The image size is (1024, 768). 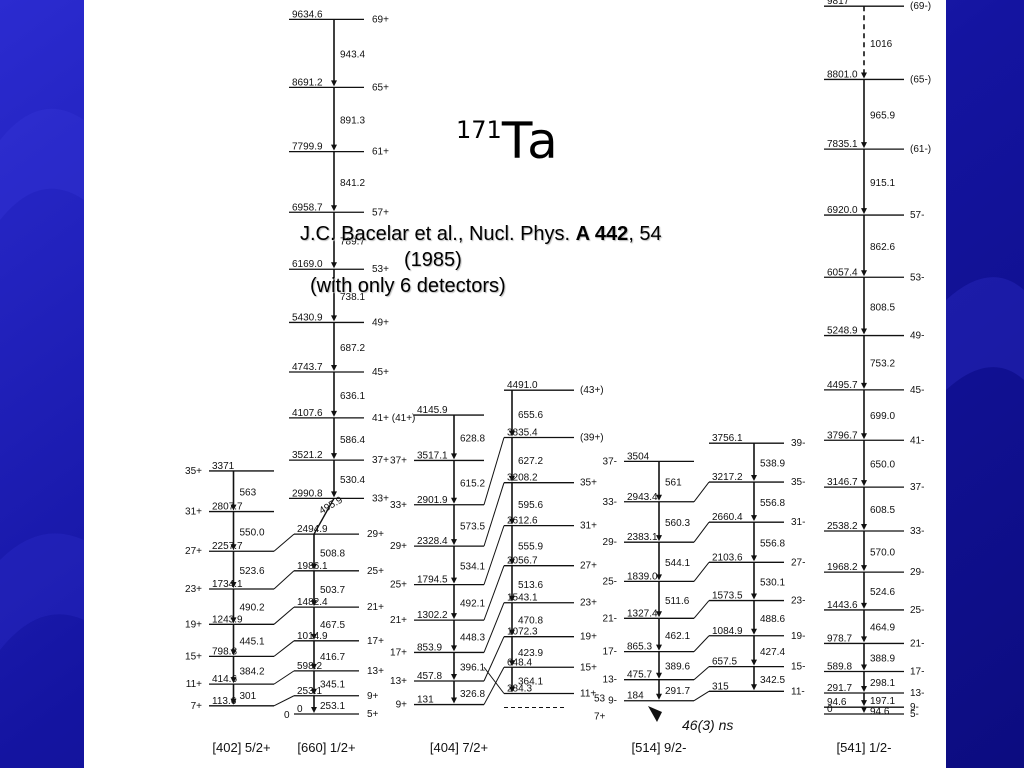 What do you see at coordinates (842, 605) in the screenshot?
I see `band-541-energy-11: 1443.6` at bounding box center [842, 605].